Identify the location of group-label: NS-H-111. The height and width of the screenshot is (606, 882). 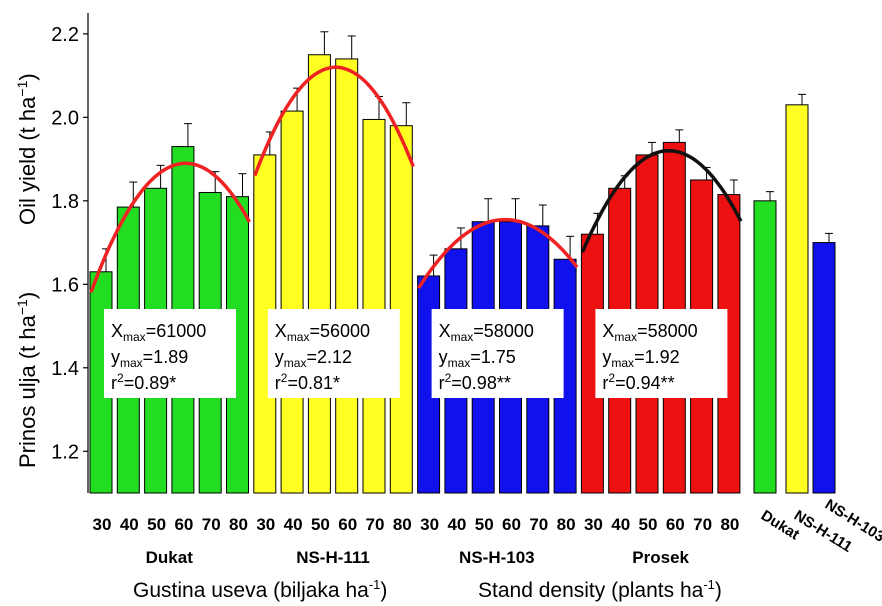
(333, 557).